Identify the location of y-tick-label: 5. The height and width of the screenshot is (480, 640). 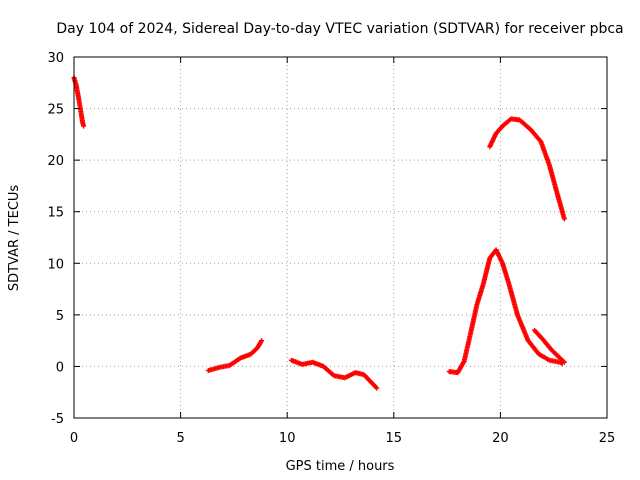
(60, 316).